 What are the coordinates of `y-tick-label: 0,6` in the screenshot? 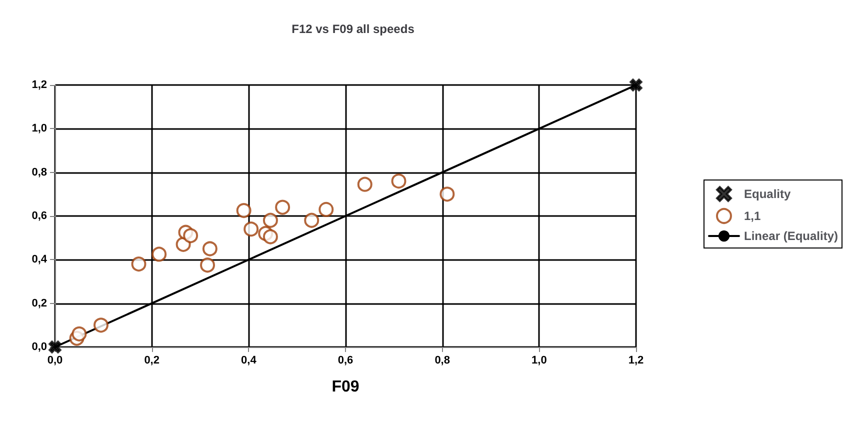 It's located at (39, 216).